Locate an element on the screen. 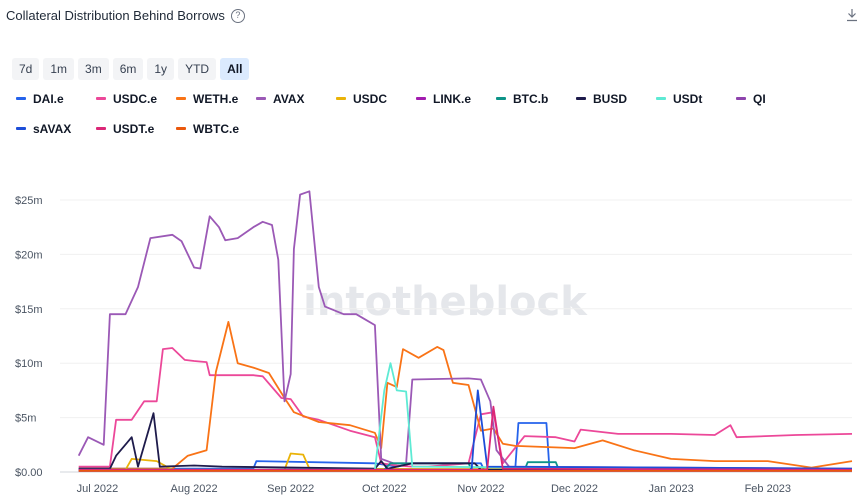 This screenshot has height=502, width=868. legend-item: USDC.e is located at coordinates (136, 98).